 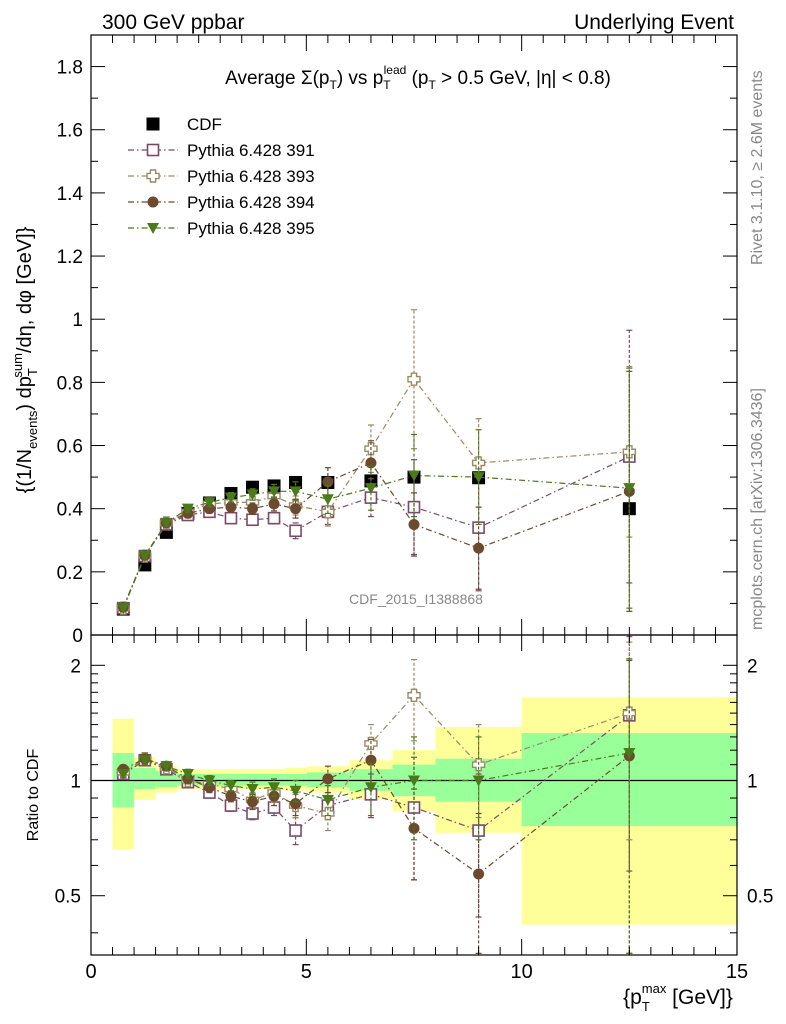 What do you see at coordinates (251, 176) in the screenshot?
I see `legend-label: Pythia 6.428 393` at bounding box center [251, 176].